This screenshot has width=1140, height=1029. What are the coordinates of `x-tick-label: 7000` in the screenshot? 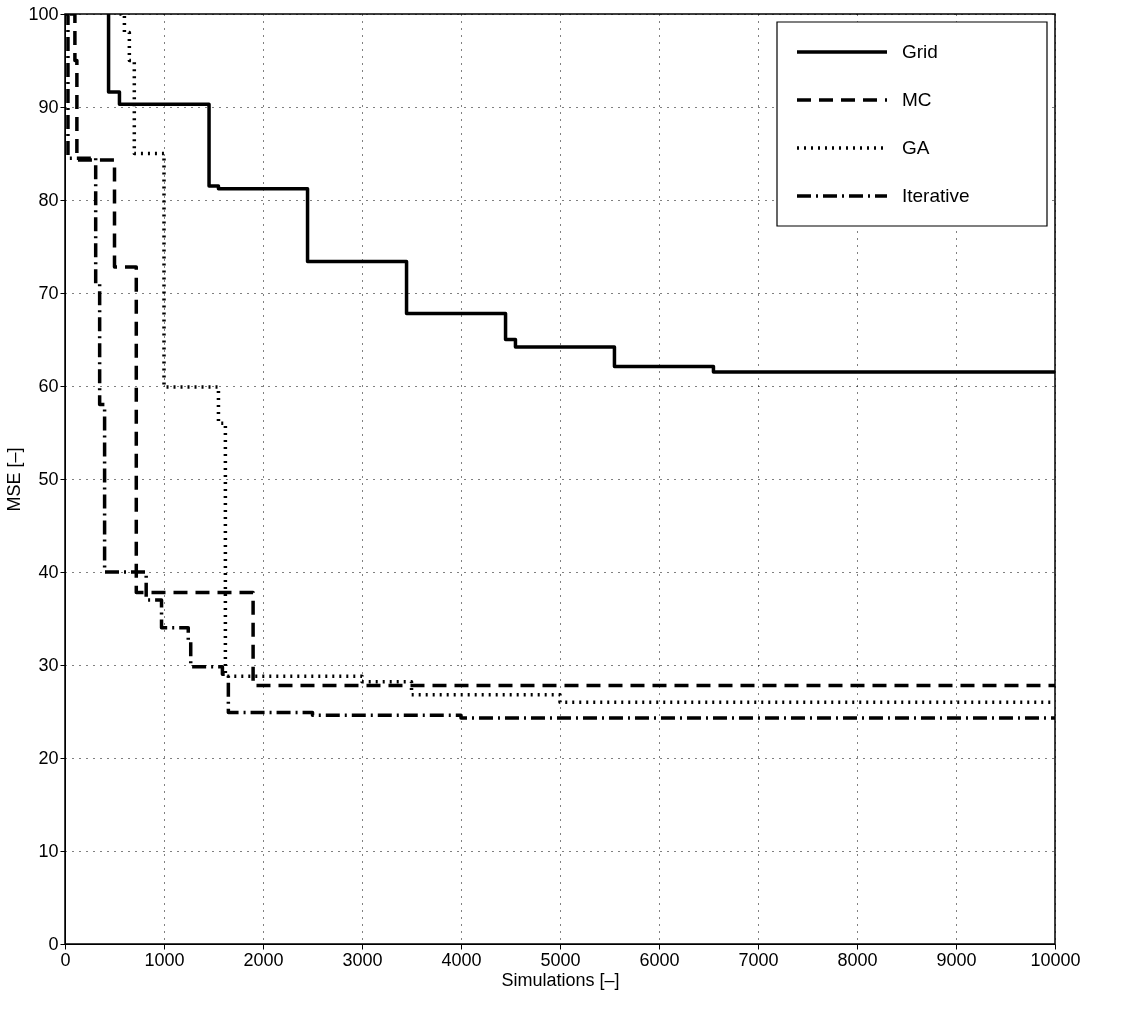 It's located at (758, 959).